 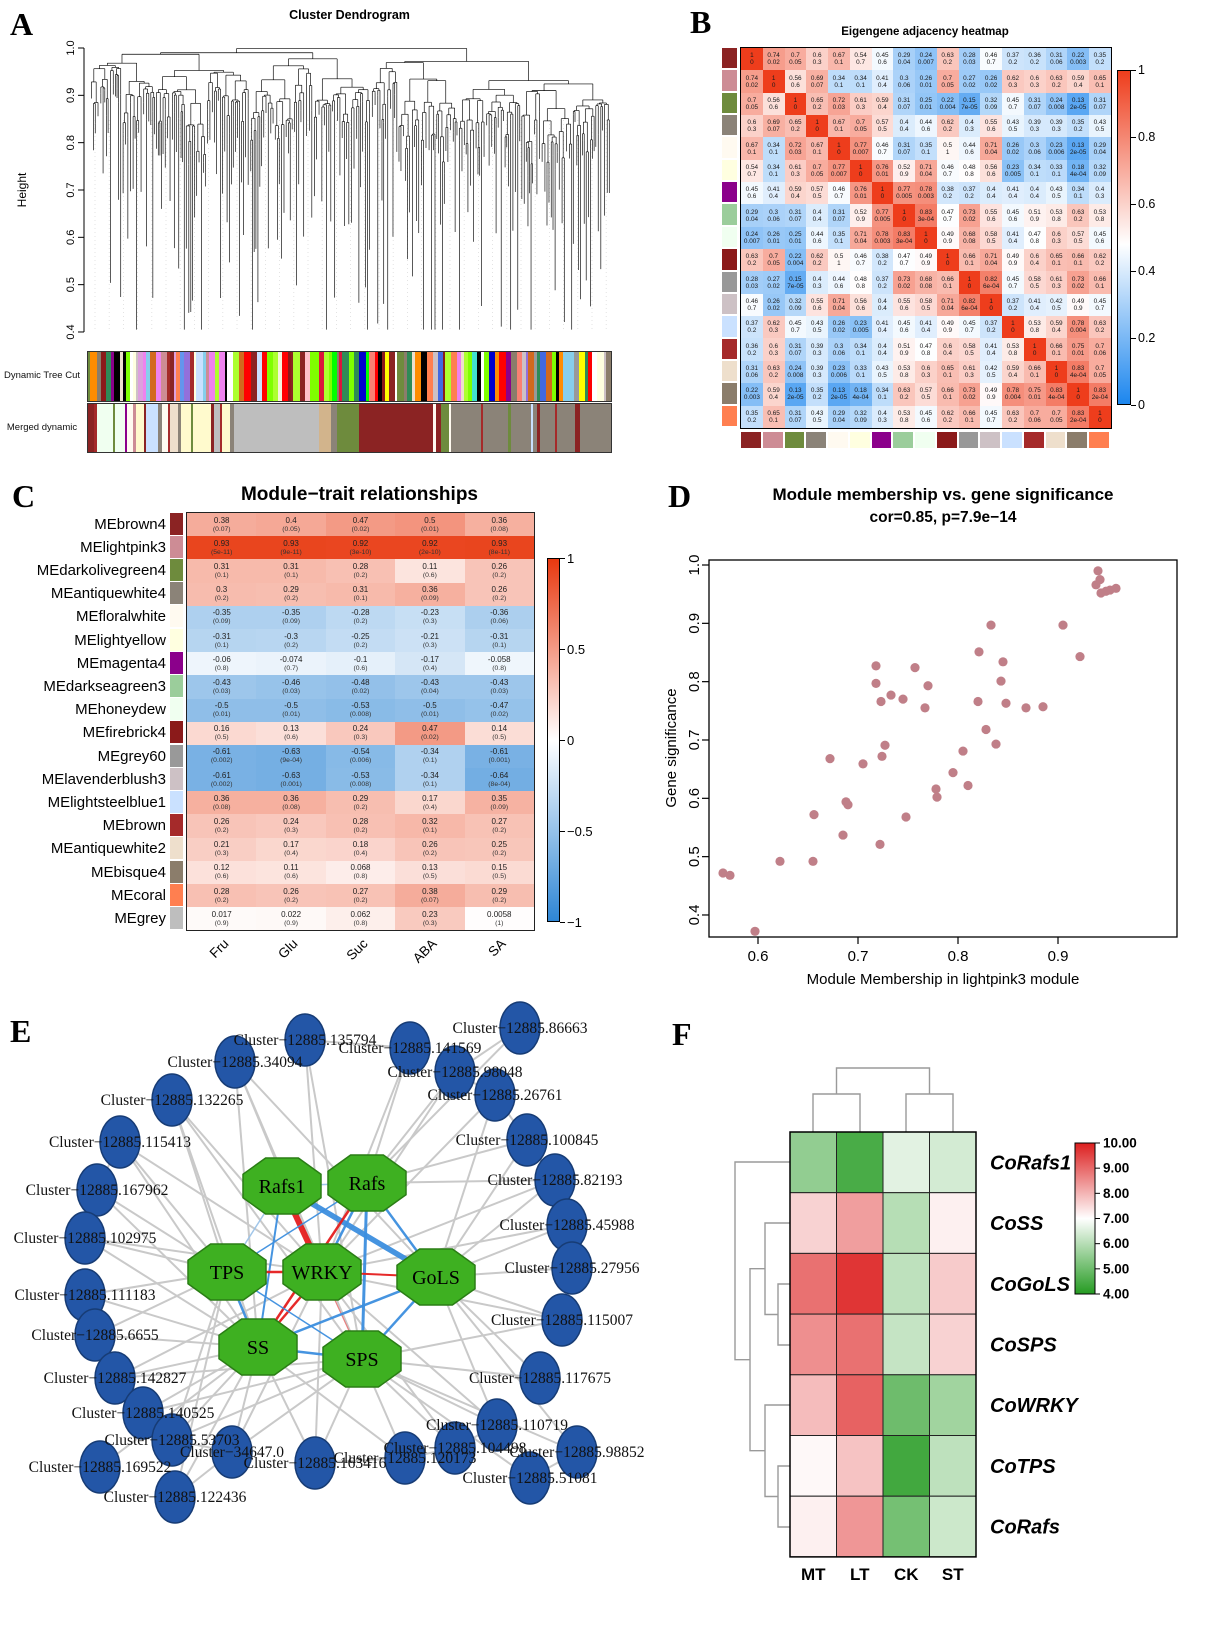 I want to click on adjacency-value: 0.44, so click(x=969, y=145).